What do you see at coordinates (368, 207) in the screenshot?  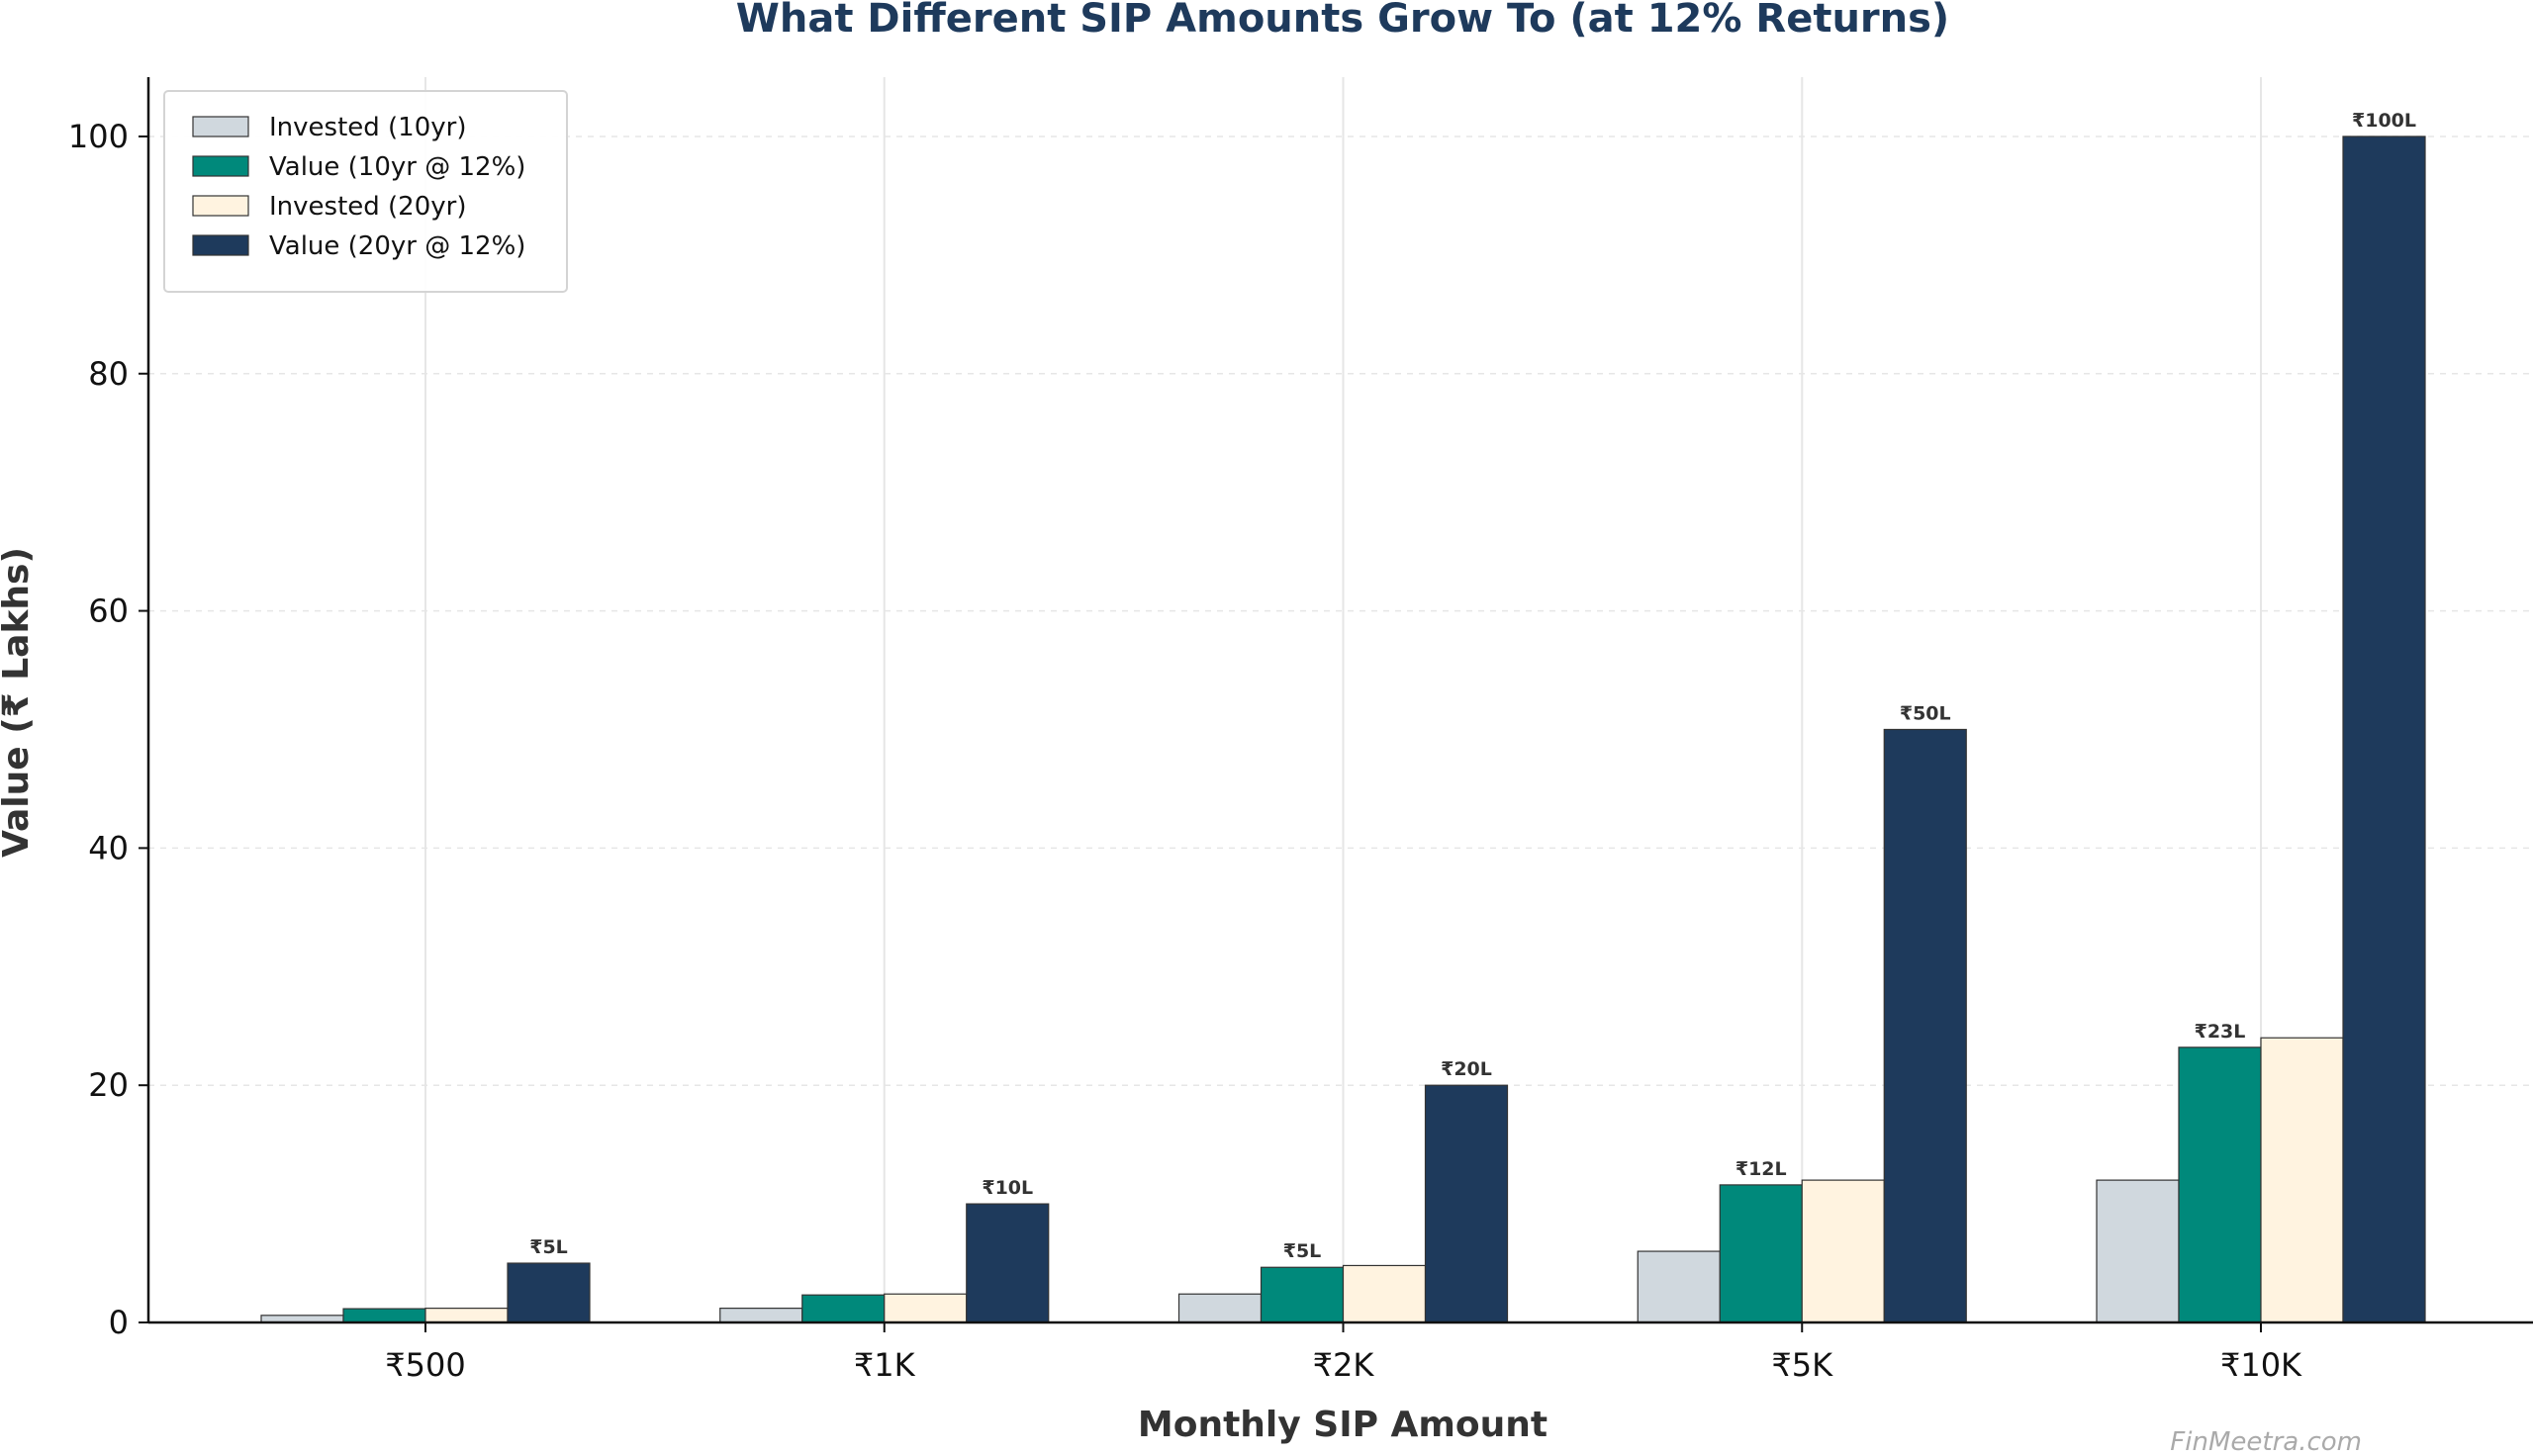 I see `legend-label: Invested (20yr)` at bounding box center [368, 207].